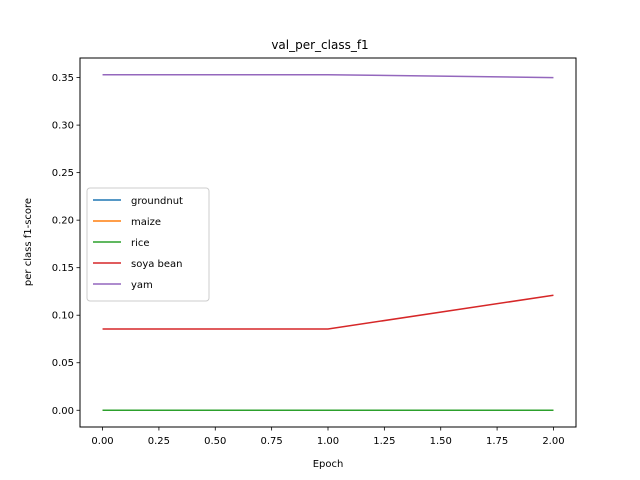 The image size is (640, 480). Describe the element at coordinates (328, 76) in the screenshot. I see `series-line-yam` at that location.